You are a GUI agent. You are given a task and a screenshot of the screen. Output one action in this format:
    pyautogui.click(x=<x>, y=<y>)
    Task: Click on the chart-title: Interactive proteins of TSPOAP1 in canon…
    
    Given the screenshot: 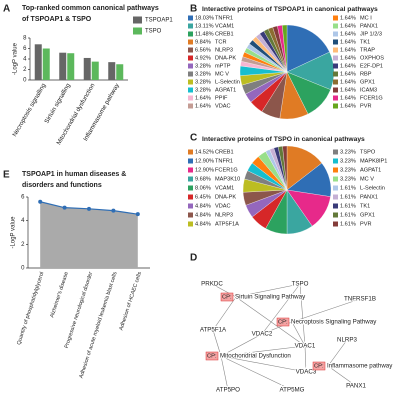 What is the action you would take?
    pyautogui.click(x=290, y=9)
    